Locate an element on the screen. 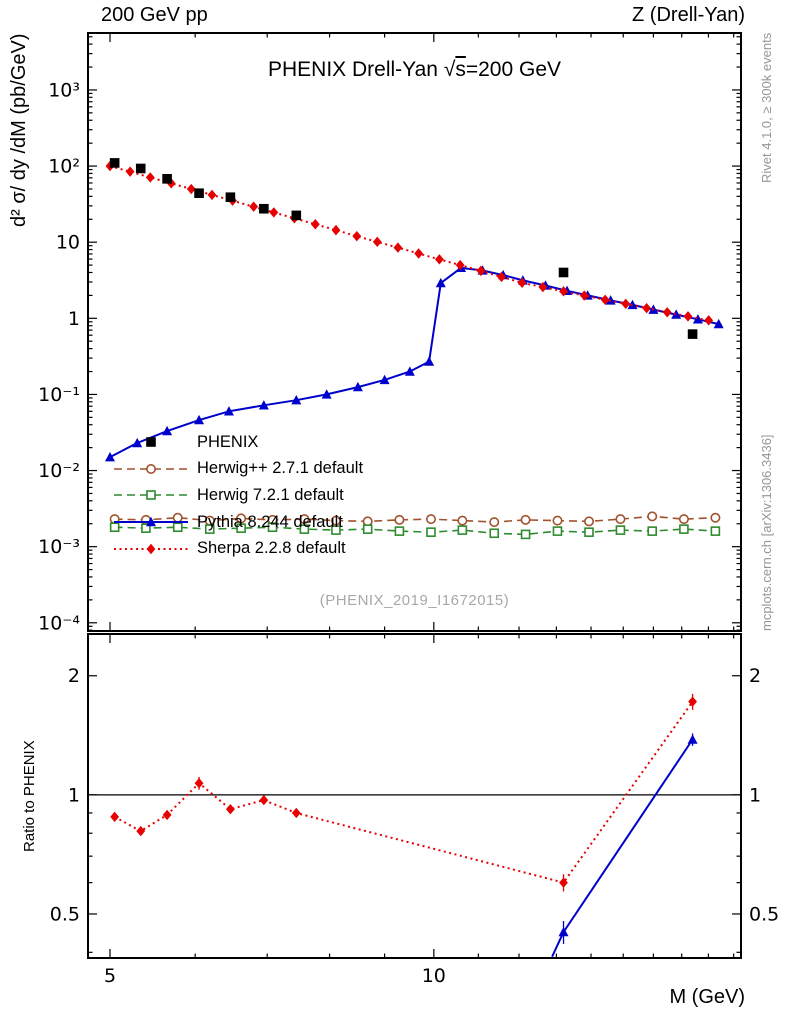 The image size is (786, 1024). legend-marker-herwig7 is located at coordinates (151, 495).